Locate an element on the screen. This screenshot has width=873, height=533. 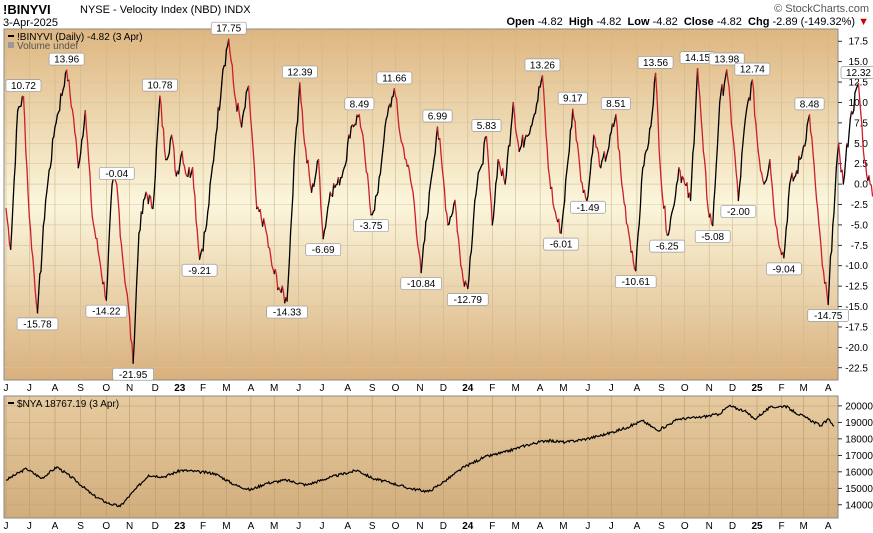
peak-label: 13.96 is located at coordinates (66, 59).